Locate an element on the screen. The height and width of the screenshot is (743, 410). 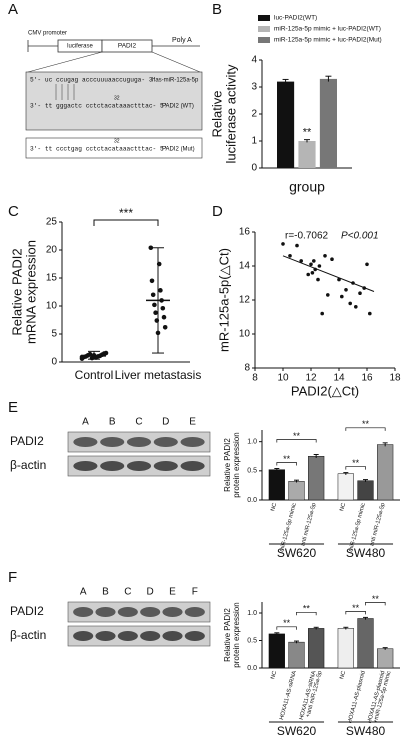
x-tick-label: anti miR-125a-5p is located at coordinates (308, 524).